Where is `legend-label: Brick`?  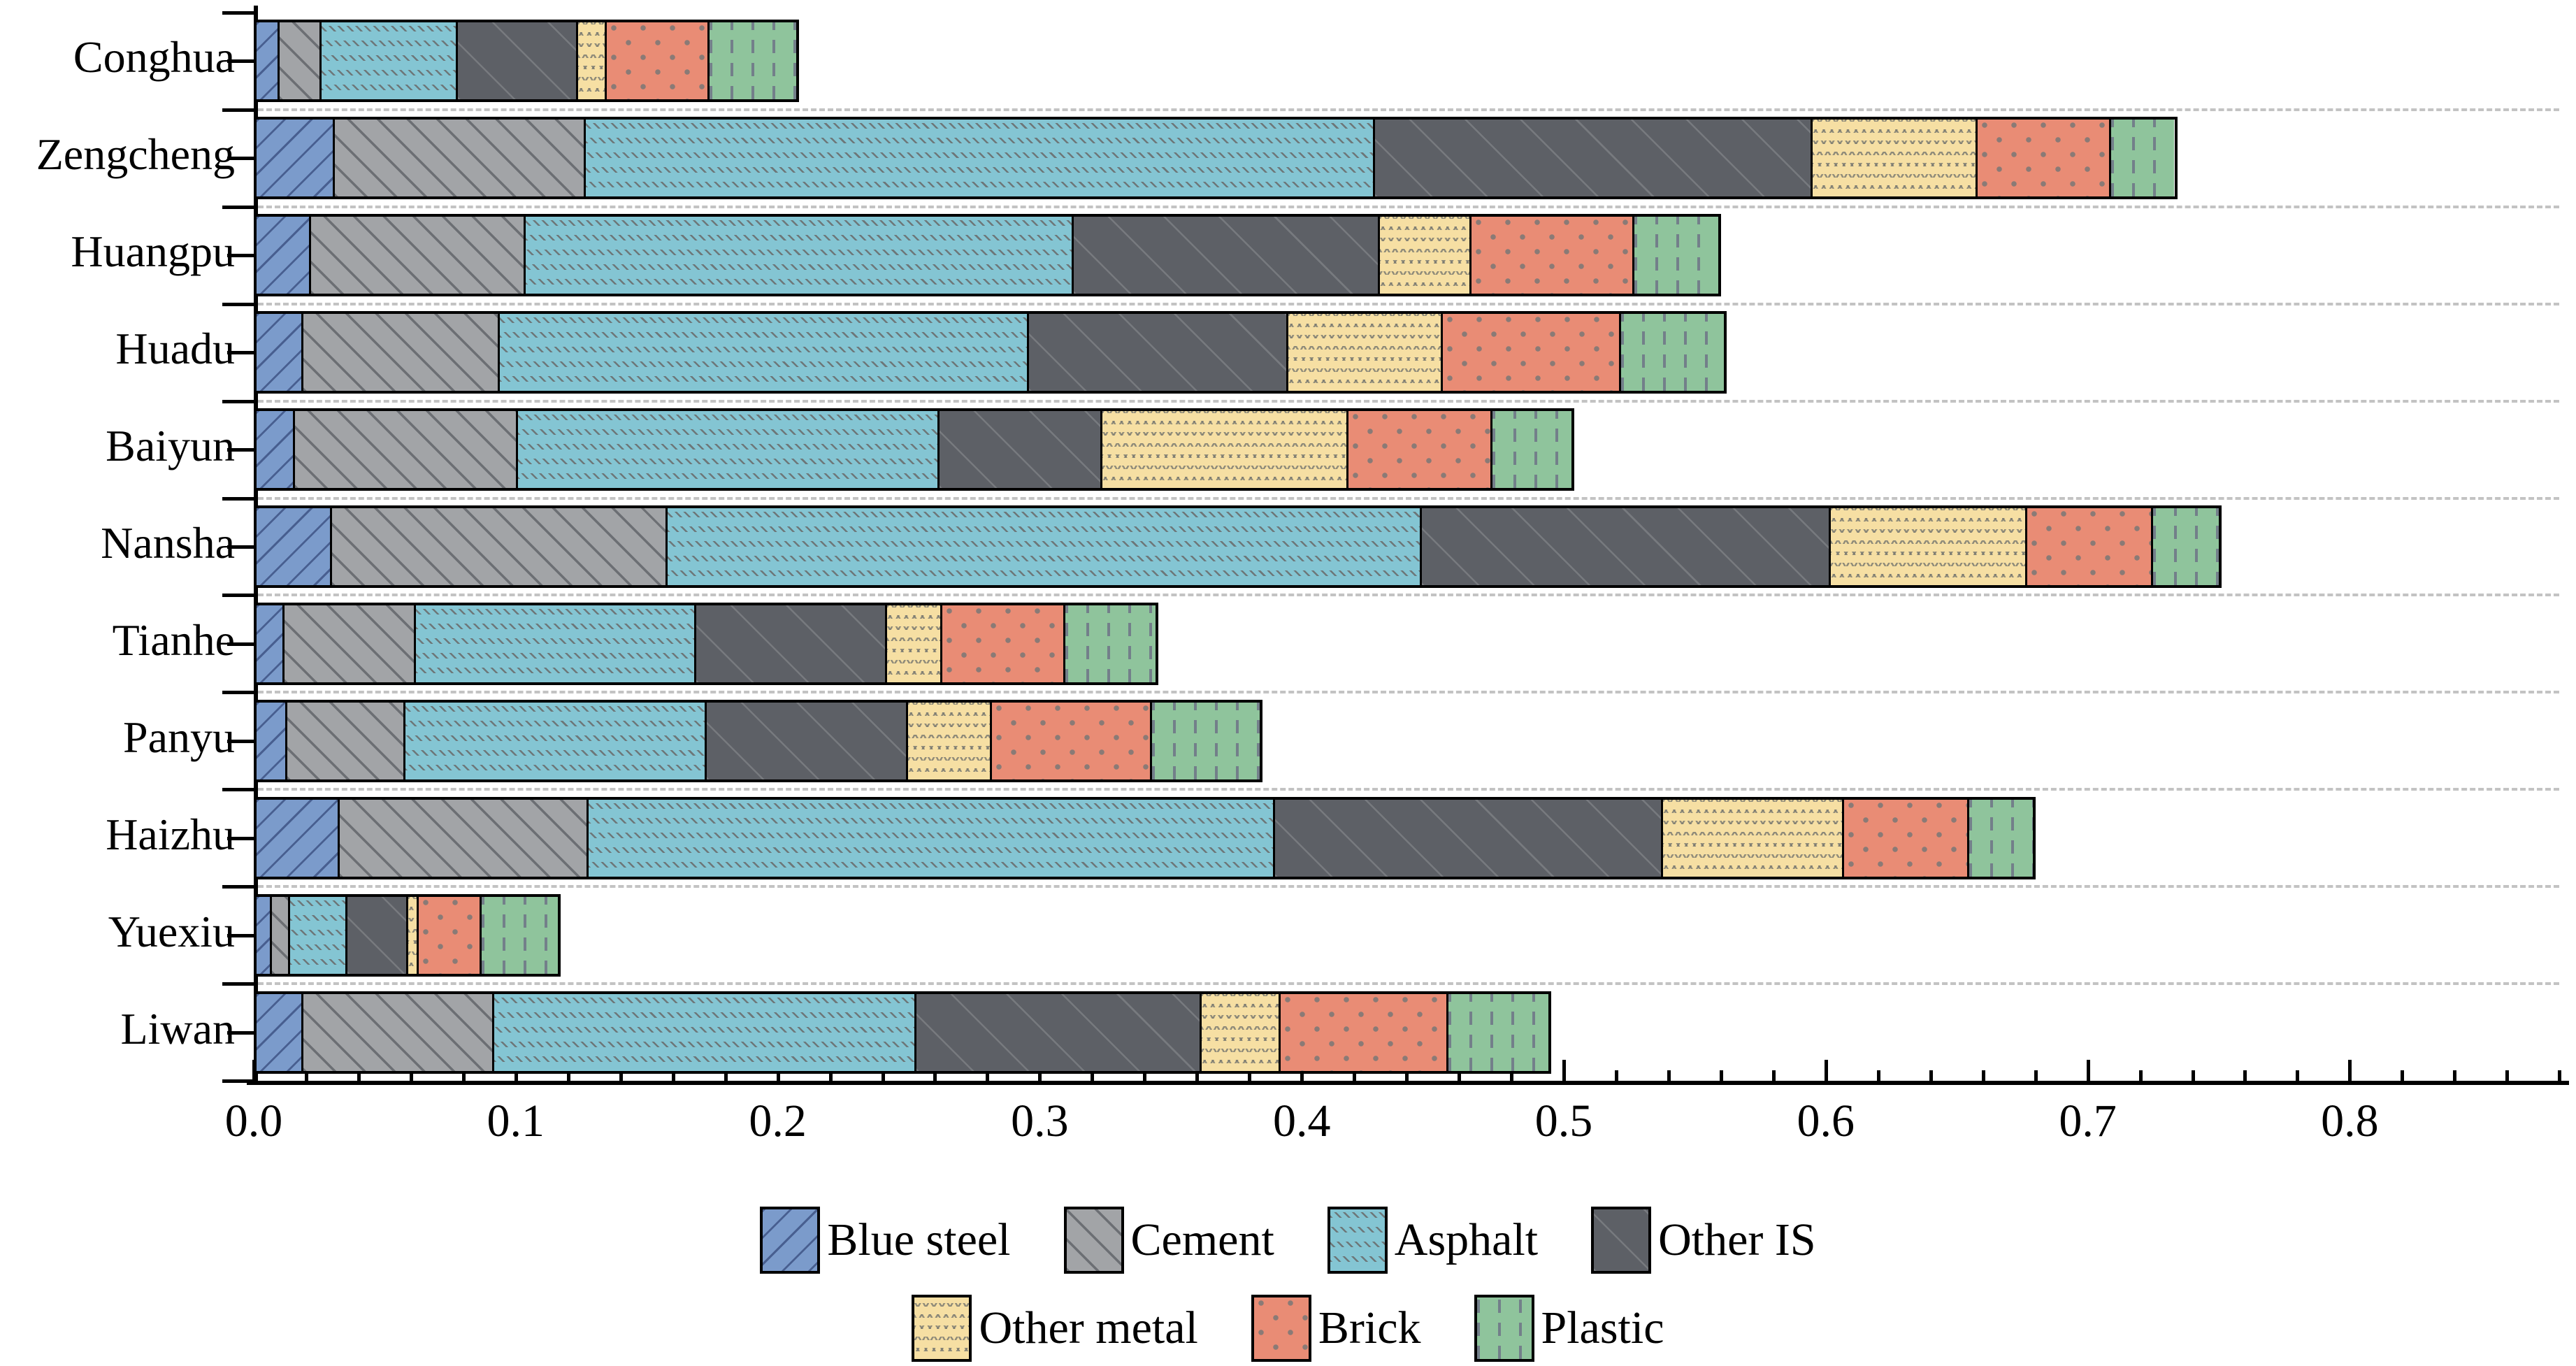
legend-label: Brick is located at coordinates (1369, 1327).